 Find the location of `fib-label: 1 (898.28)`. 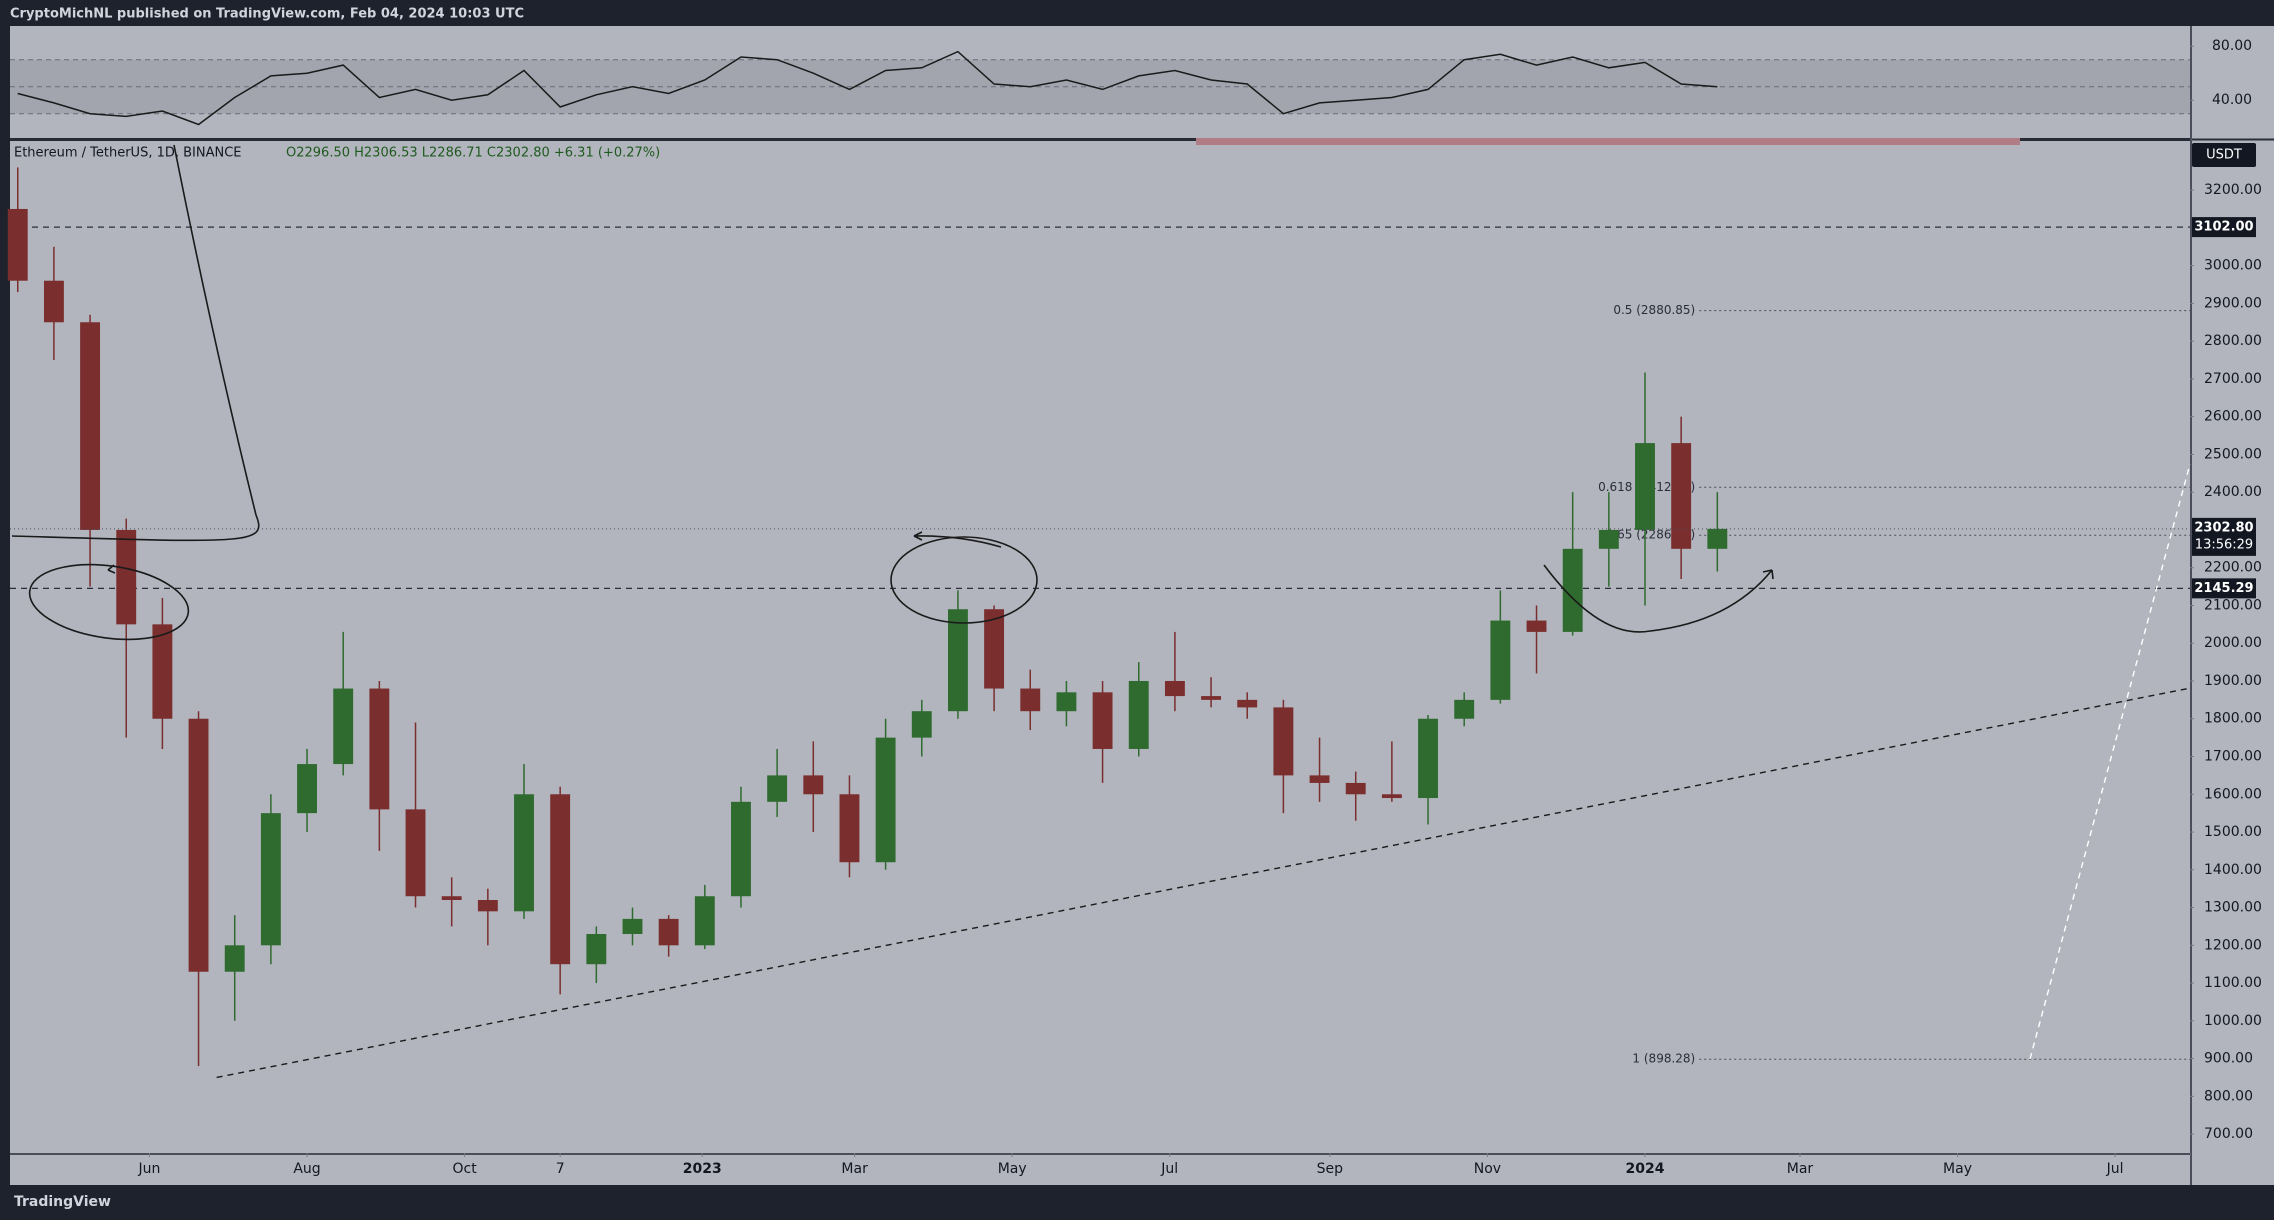

fib-label: 1 (898.28) is located at coordinates (1663, 1059).